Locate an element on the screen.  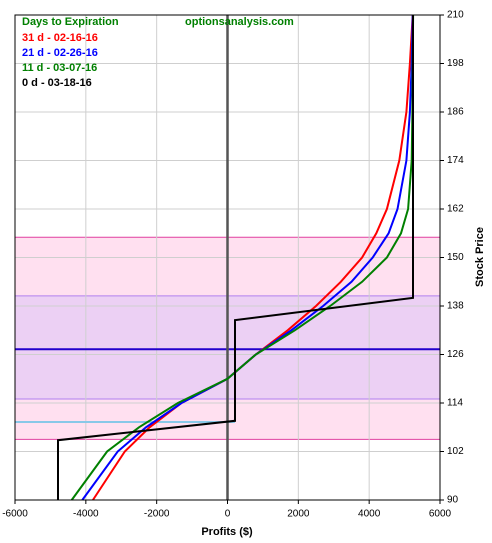
x-tick-label: 2000 is located at coordinates (298, 514).